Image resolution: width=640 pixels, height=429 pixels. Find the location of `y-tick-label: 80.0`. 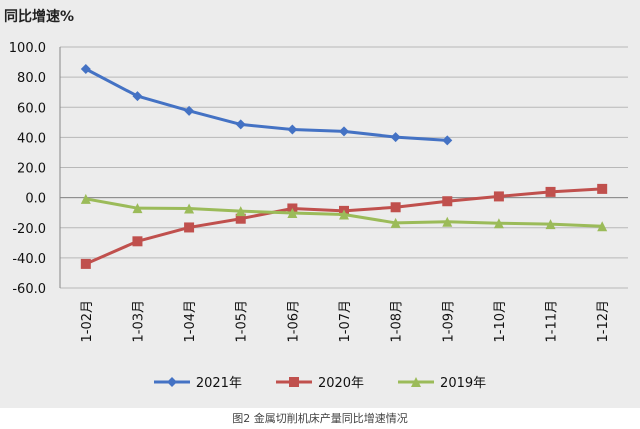

y-tick-label: 80.0 is located at coordinates (31, 78).